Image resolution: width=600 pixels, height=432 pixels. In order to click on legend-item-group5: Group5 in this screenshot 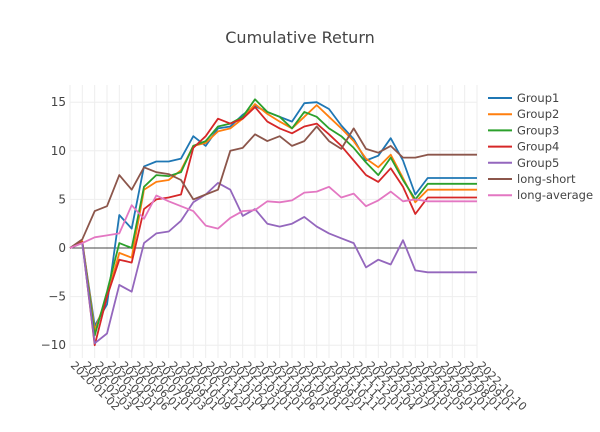, I will do `click(523, 163)`.